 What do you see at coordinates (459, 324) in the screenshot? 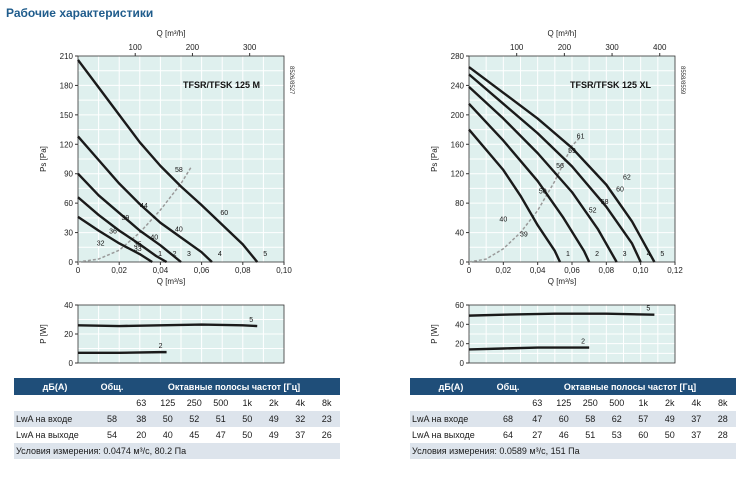
I see `power-y-tick-label: 40` at bounding box center [459, 324].